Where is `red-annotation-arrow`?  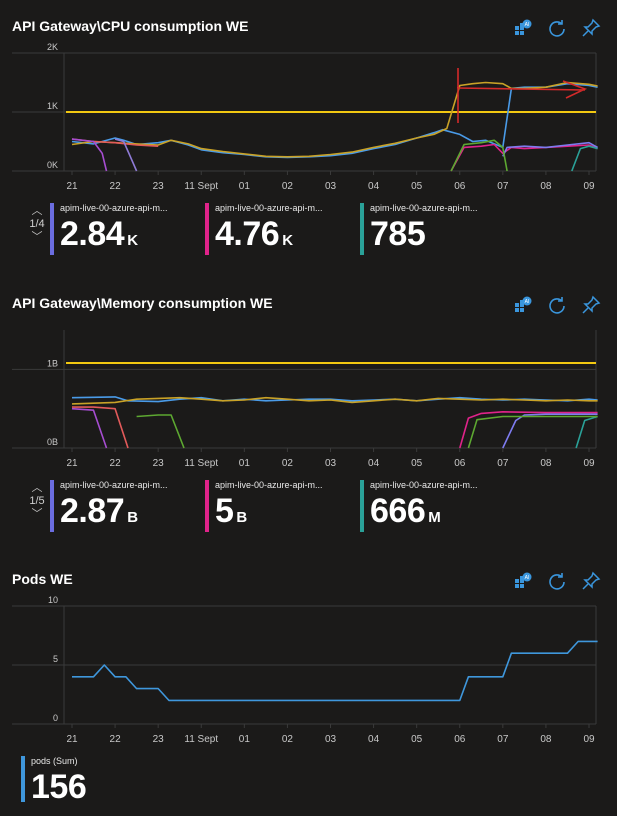 red-annotation-arrow is located at coordinates (522, 95).